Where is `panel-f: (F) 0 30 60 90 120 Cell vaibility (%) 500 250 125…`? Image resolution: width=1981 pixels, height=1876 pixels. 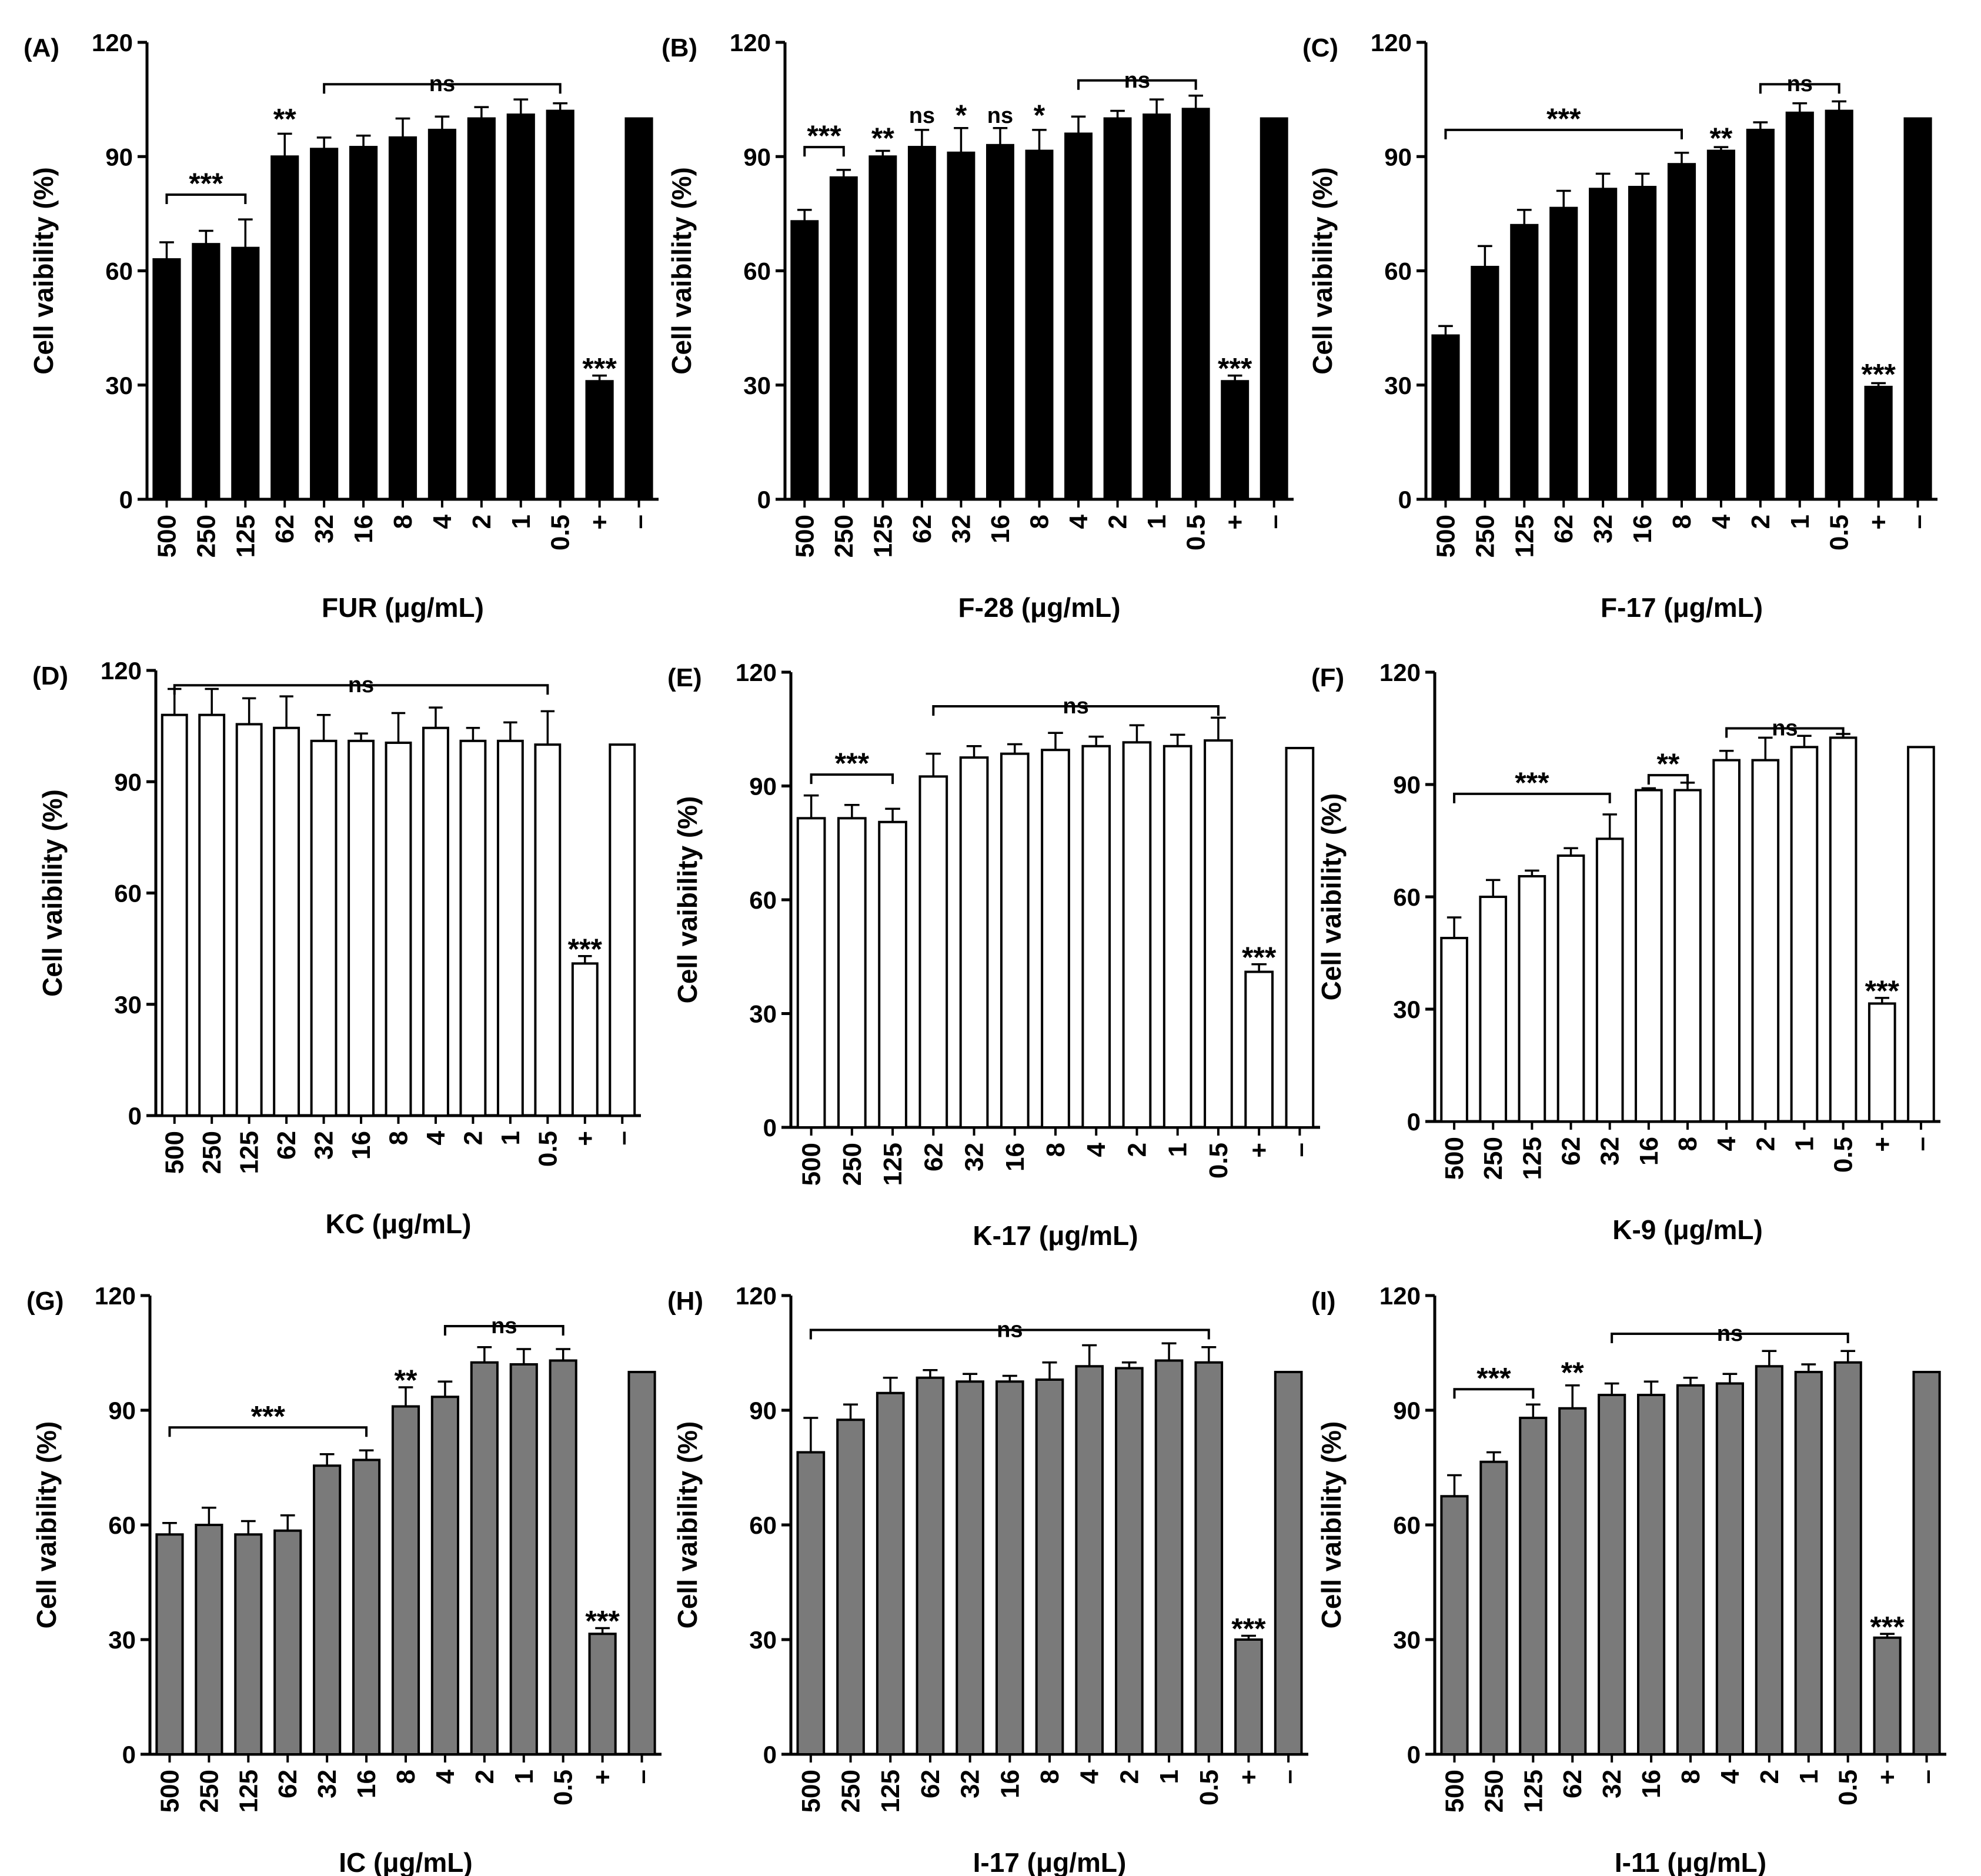 panel-f: (F) 0 30 60 90 120 Cell vaibility (%) 500 250 125… is located at coordinates (1625, 952).